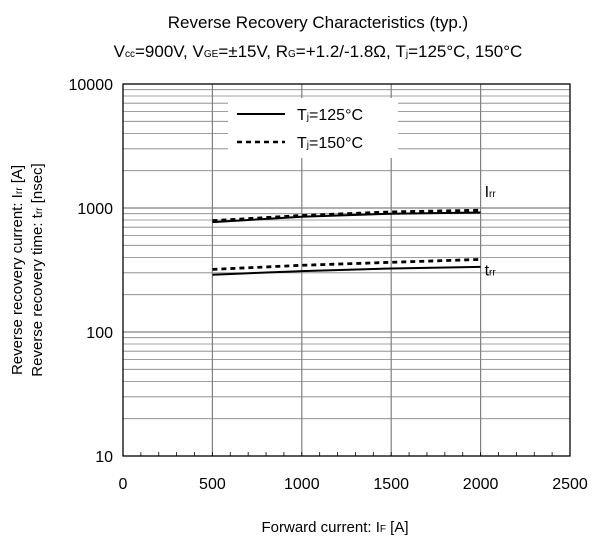  Describe the element at coordinates (487, 270) in the screenshot. I see `trr-label-symbol: t` at that location.